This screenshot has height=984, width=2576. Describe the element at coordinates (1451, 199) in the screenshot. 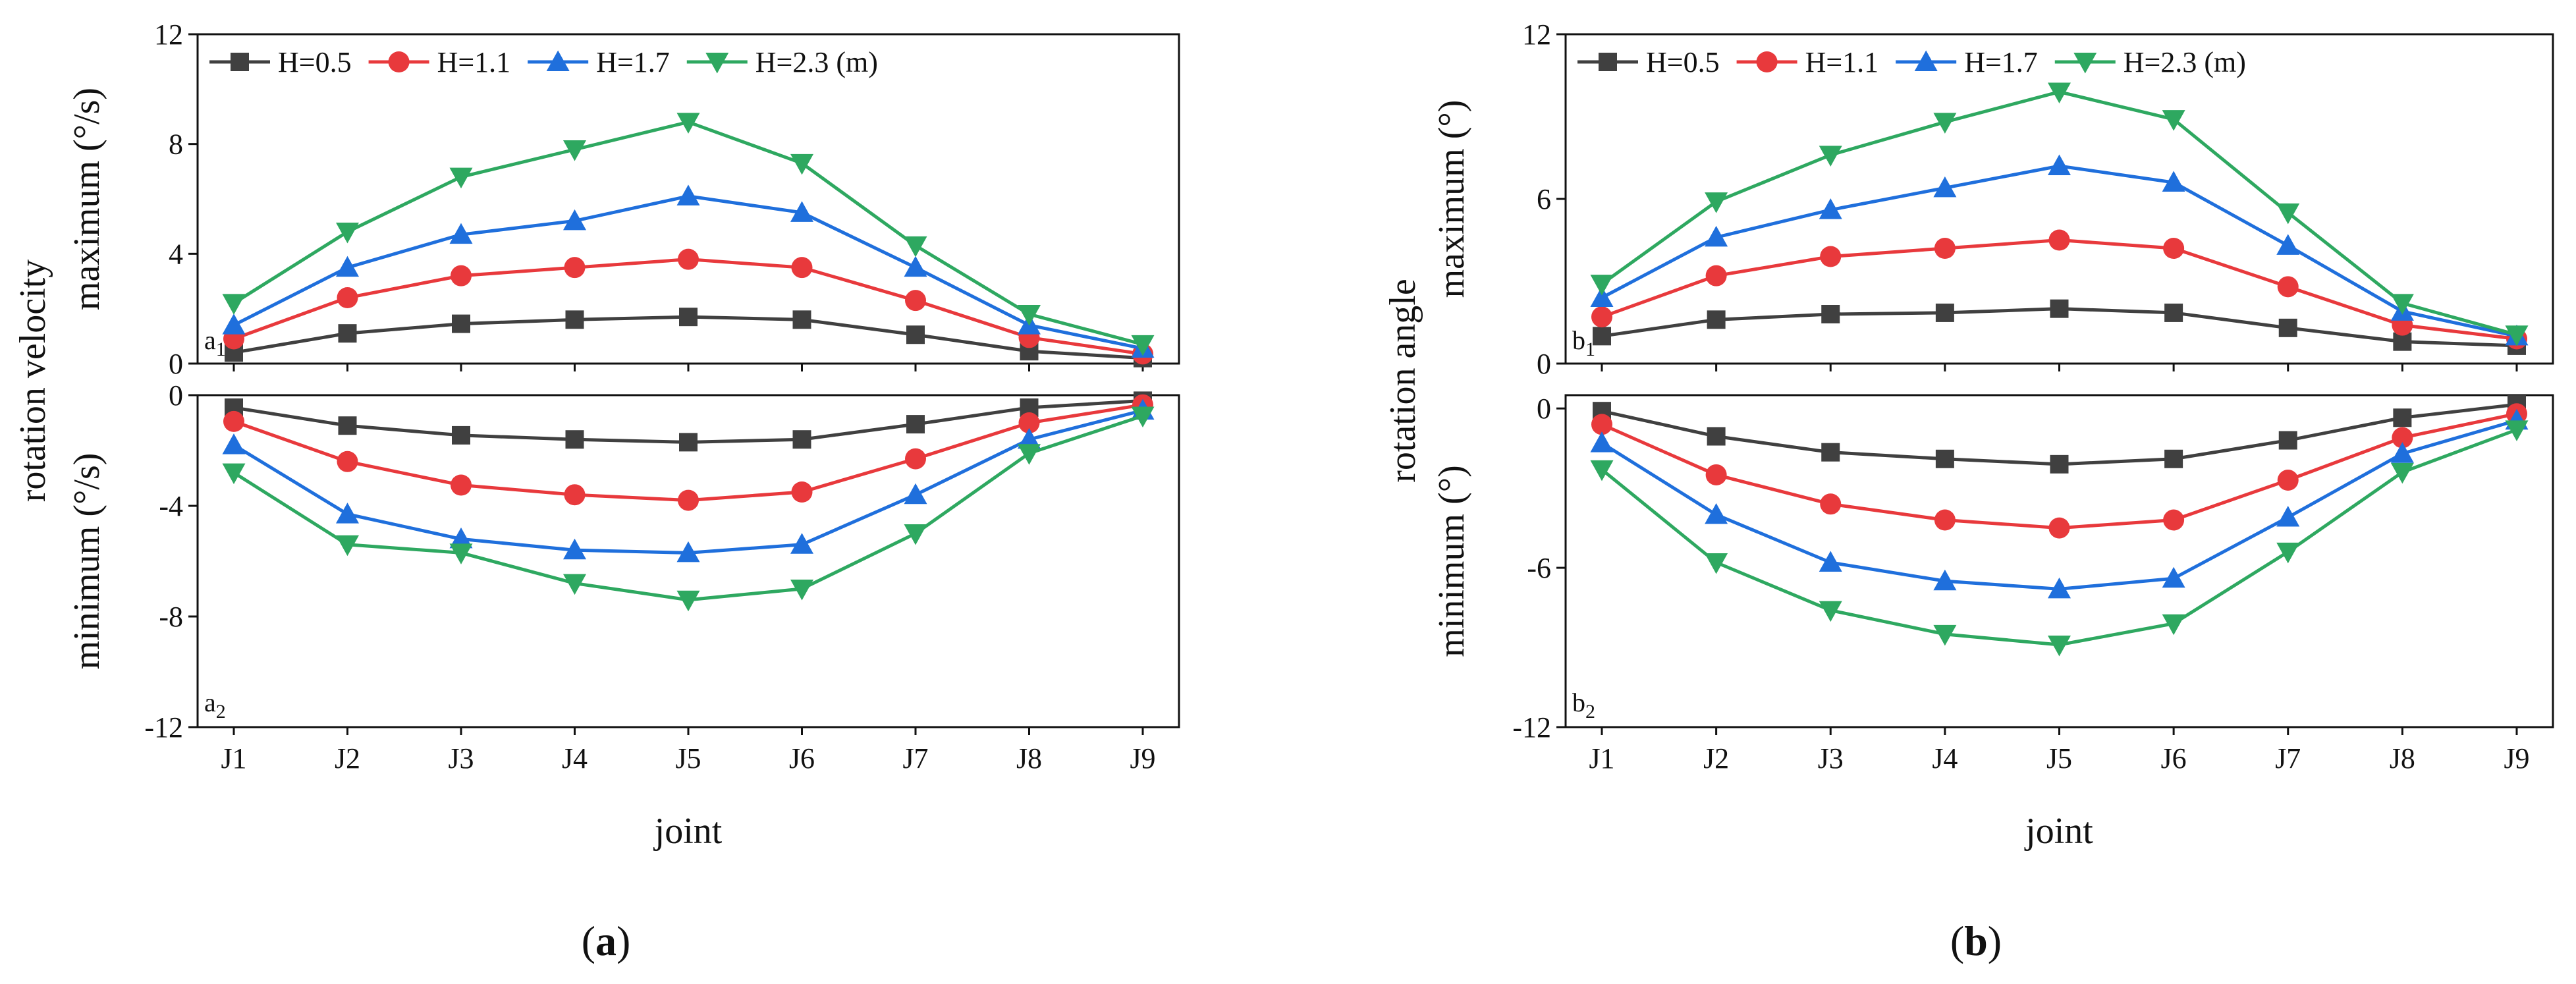

I see `y-axis-label-b1: maximum (°)` at that location.